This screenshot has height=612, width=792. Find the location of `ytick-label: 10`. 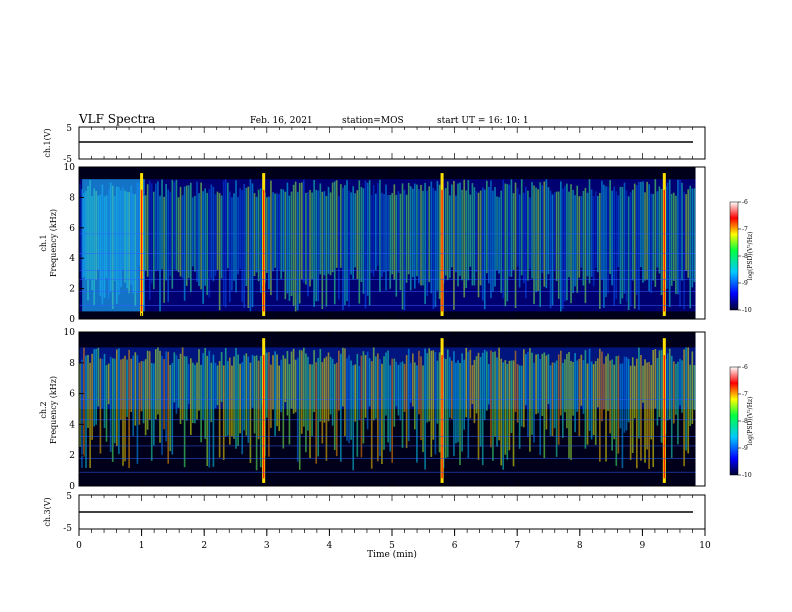

ytick-label: 10 is located at coordinates (70, 333).